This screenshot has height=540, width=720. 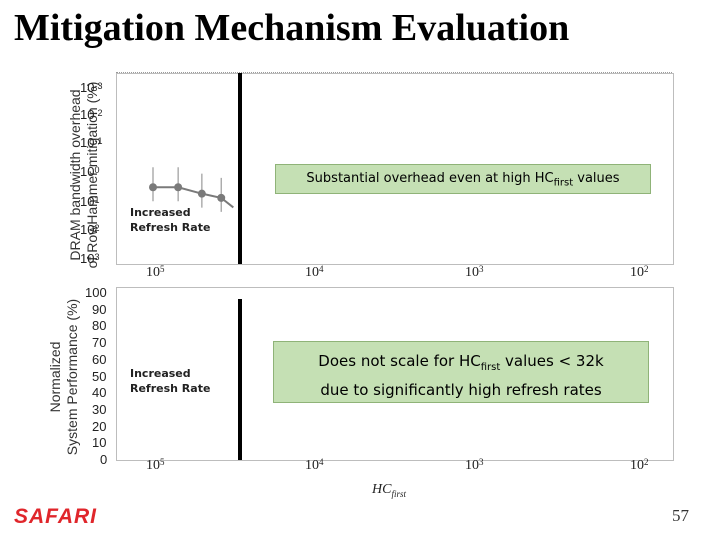 What do you see at coordinates (552, 361) in the screenshot?
I see `bottom-callout-line1-post: values < 32k` at bounding box center [552, 361].